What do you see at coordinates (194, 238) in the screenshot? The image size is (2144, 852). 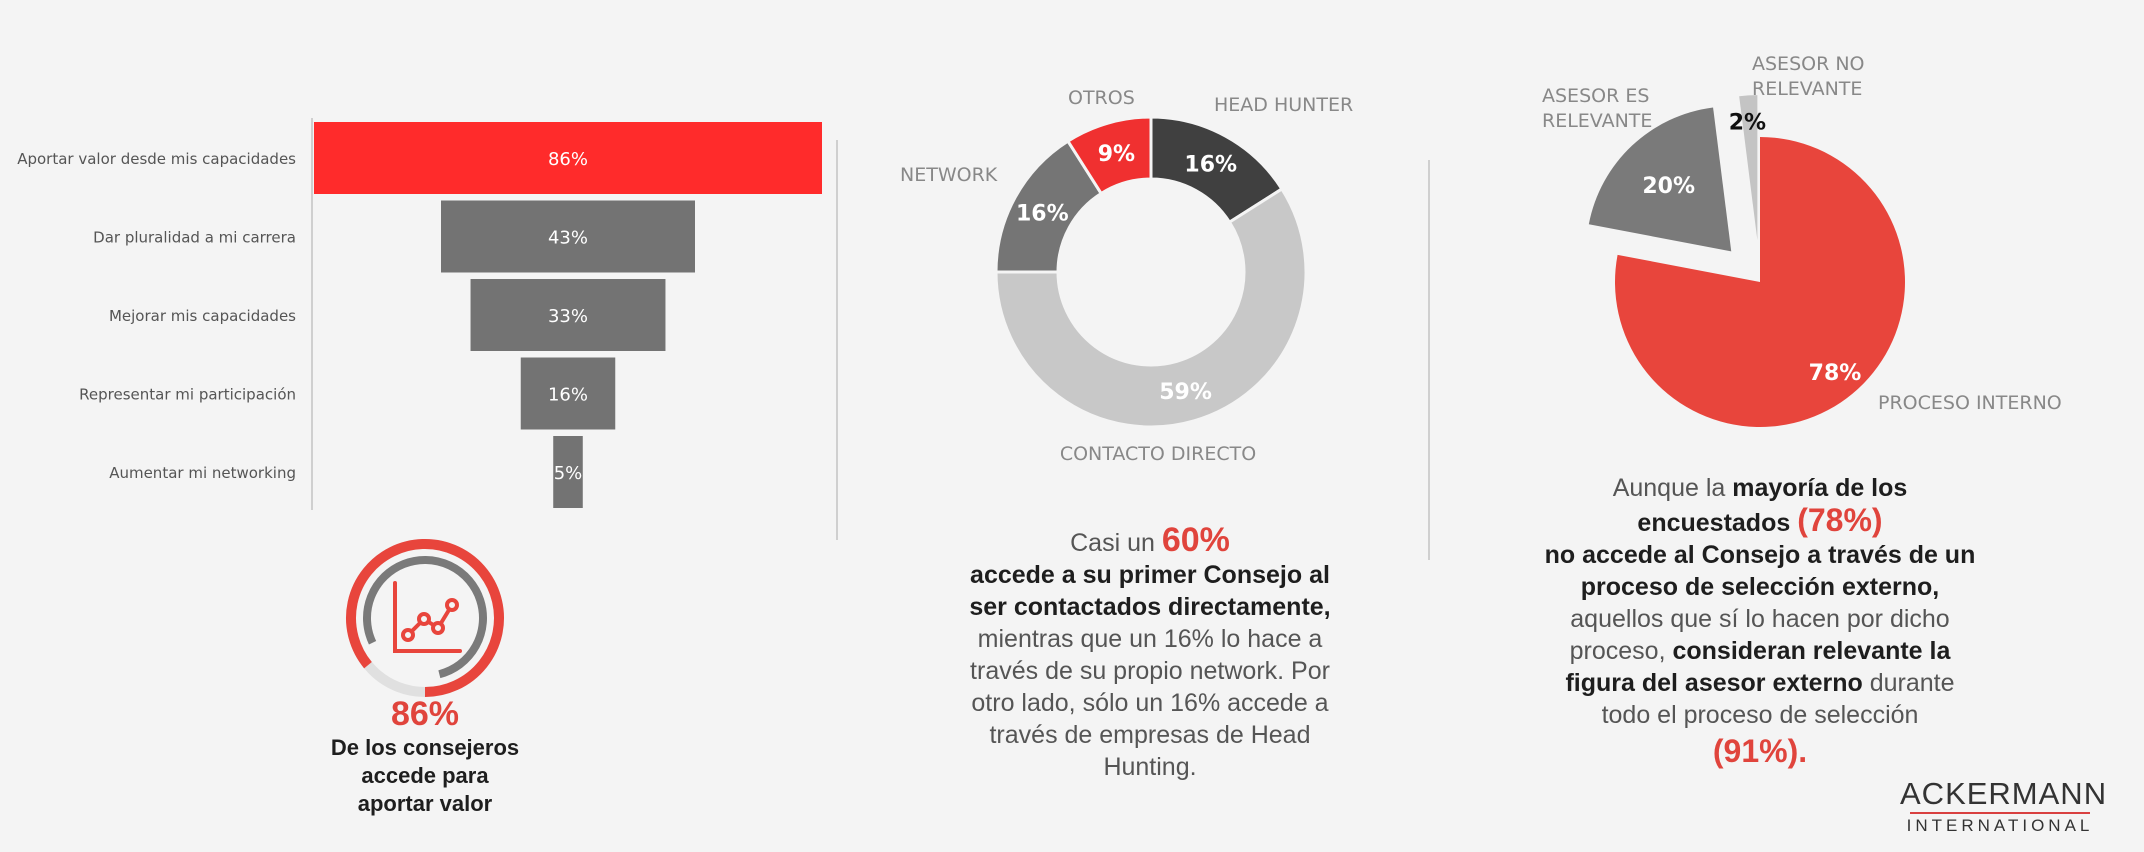 I see `funnel-category-label-2: Dar pluralidad a mi carrera` at bounding box center [194, 238].